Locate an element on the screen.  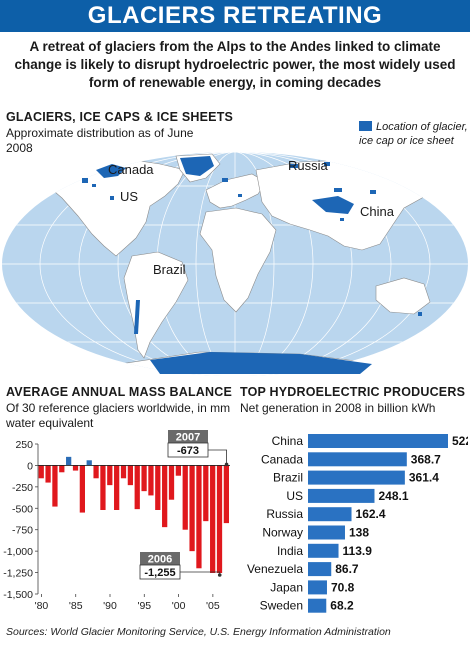
hydro-value-label: 361.4 is located at coordinates (424, 478).